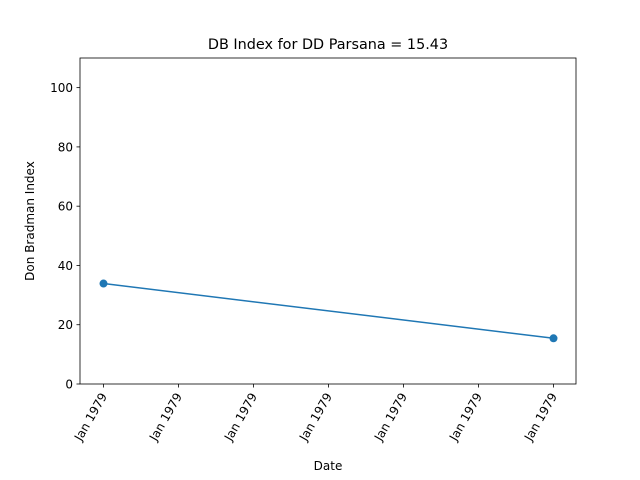 This screenshot has width=640, height=480. I want to click on y-axis: 0 20 40 60 80 100, so click(65, 236).